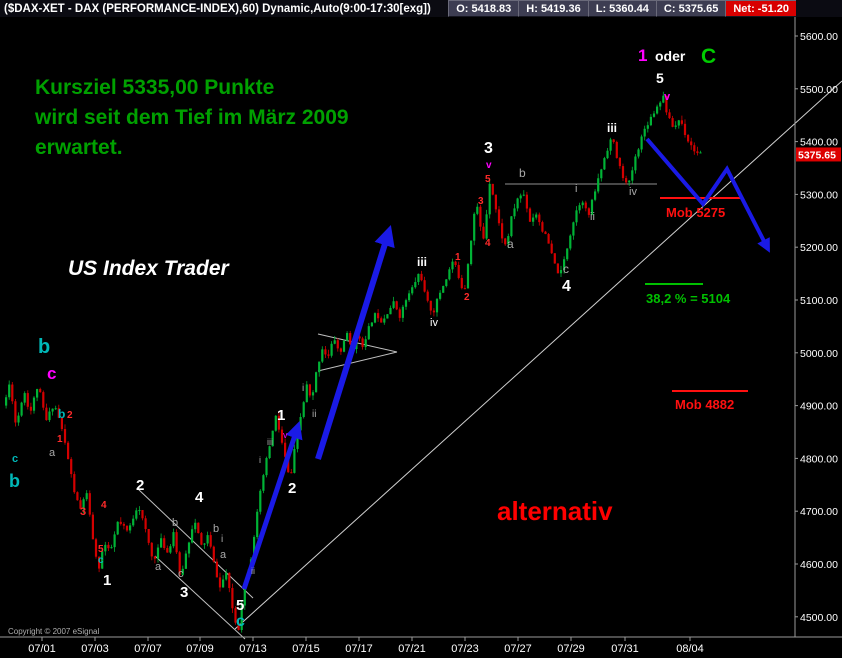 The width and height of the screenshot is (842, 658). I want to click on wave-label: v, so click(285, 435).